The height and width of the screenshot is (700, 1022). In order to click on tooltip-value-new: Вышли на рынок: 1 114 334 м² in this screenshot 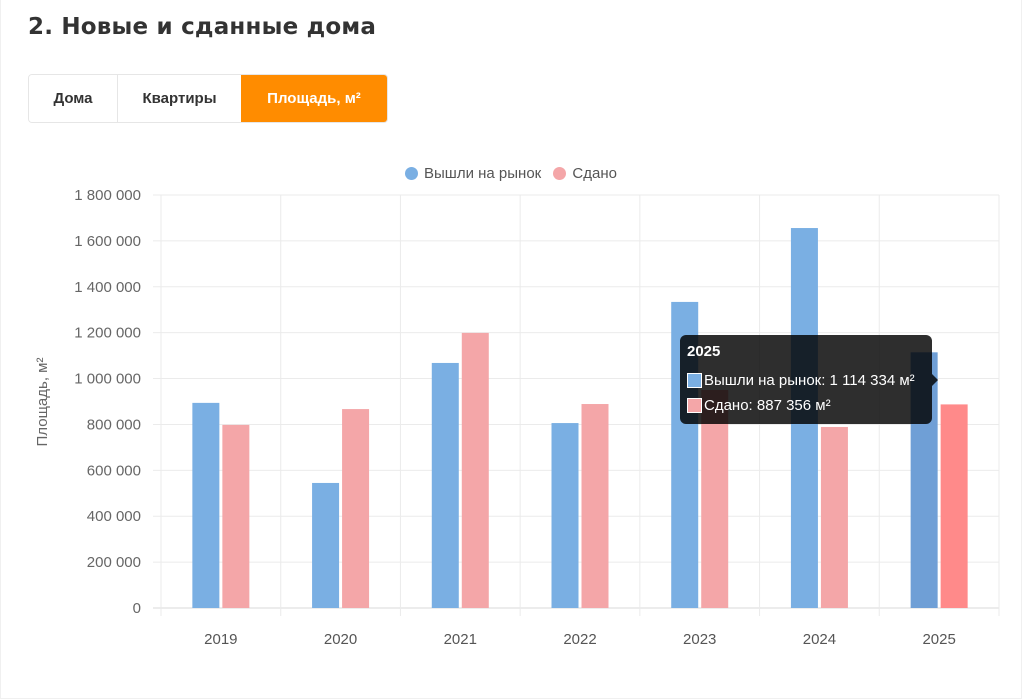, I will do `click(809, 380)`.